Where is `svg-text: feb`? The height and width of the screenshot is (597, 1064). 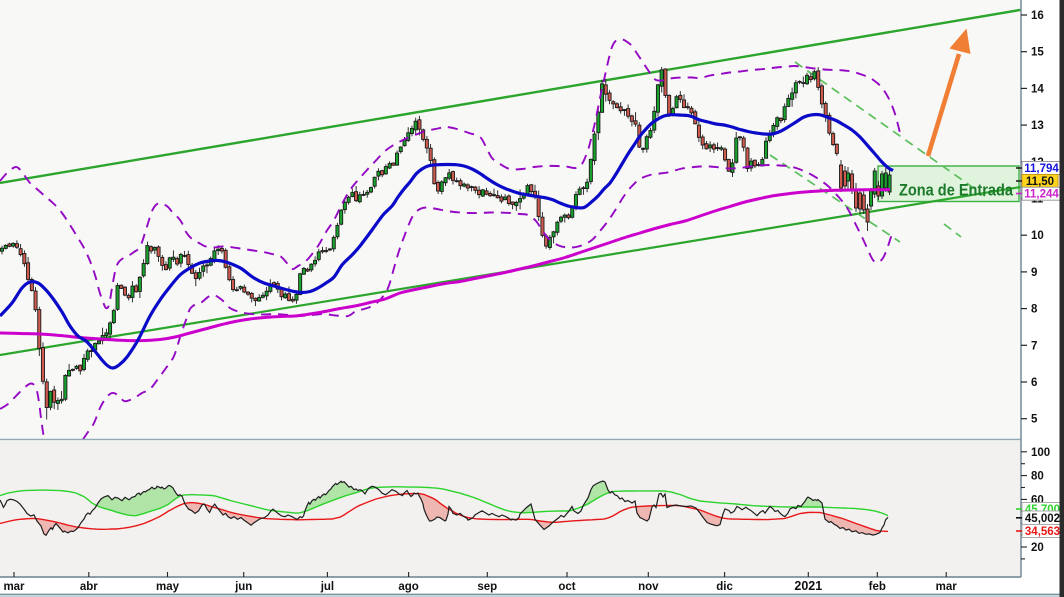 svg-text: feb is located at coordinates (877, 587).